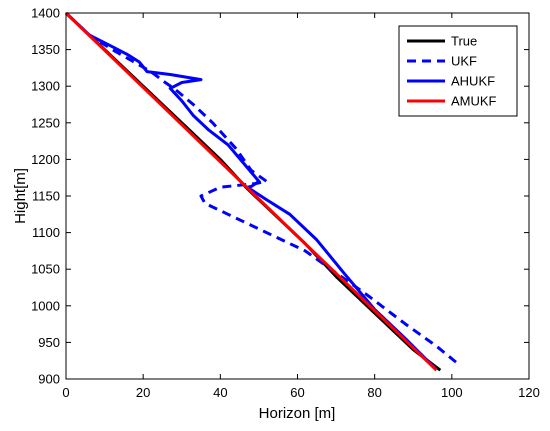  Describe the element at coordinates (529, 392) in the screenshot. I see `x-tick-label: 120` at that location.